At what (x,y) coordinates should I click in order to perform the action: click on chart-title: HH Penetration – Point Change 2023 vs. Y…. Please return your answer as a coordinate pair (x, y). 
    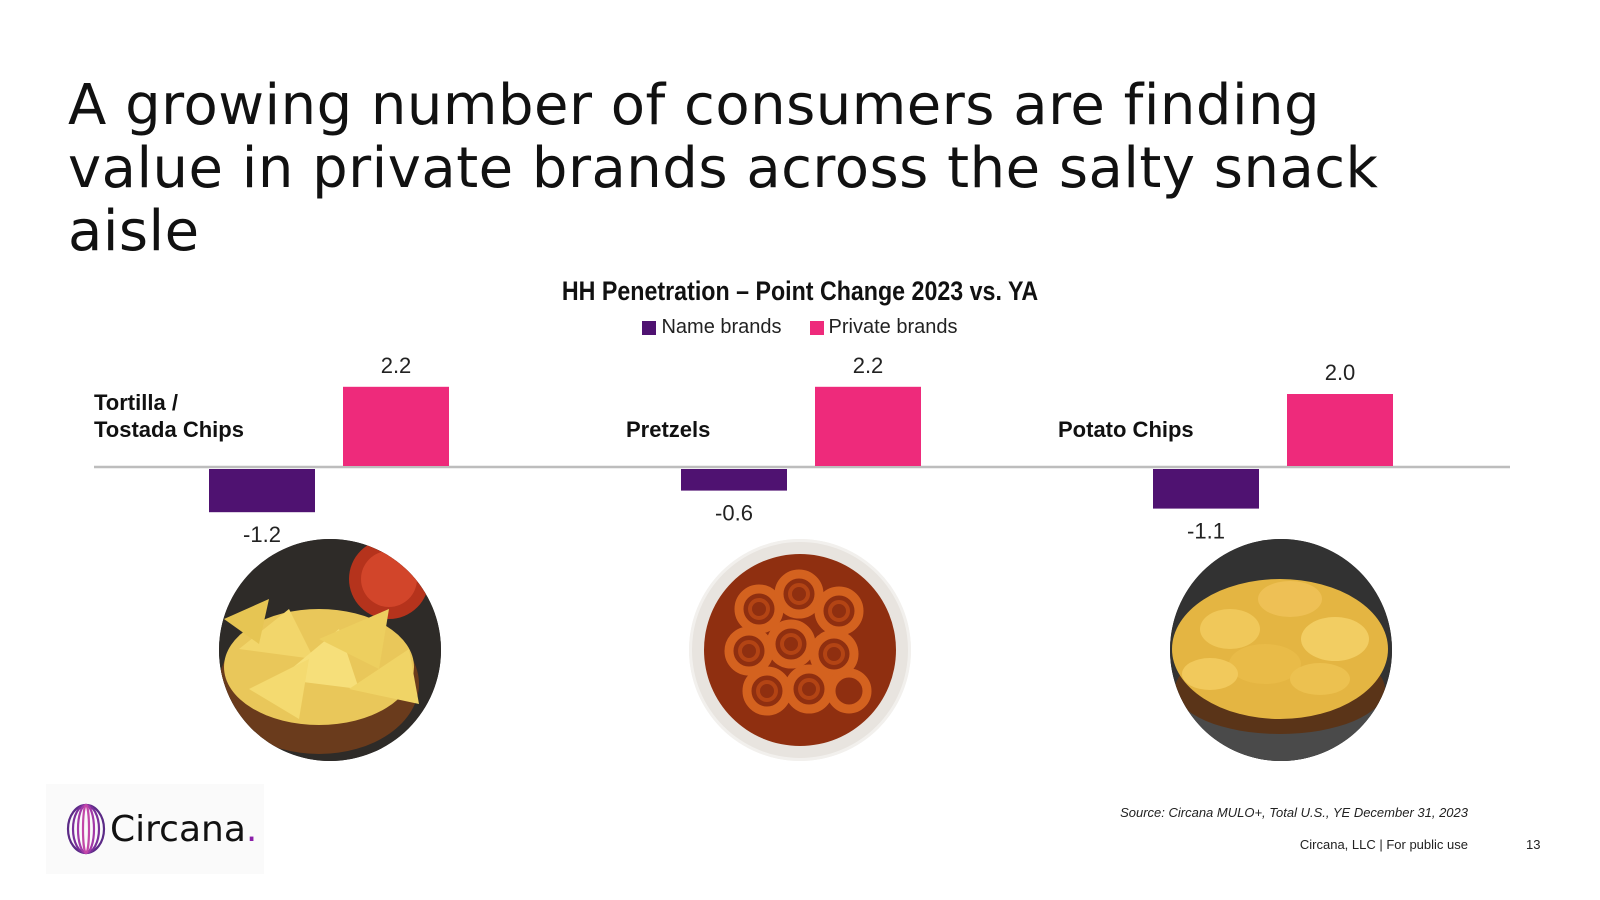
    Looking at the image, I should click on (800, 291).